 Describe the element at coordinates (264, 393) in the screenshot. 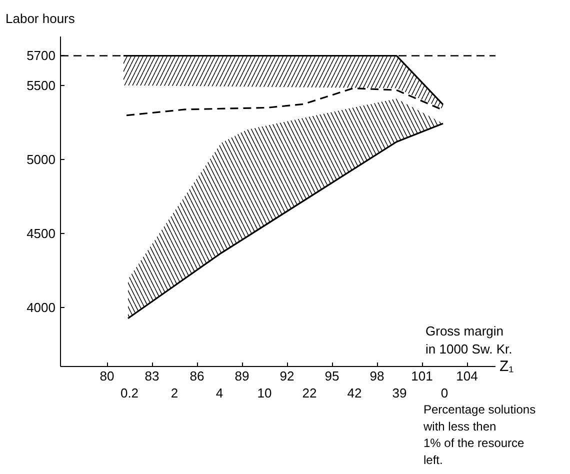

I see `text: 10` at that location.